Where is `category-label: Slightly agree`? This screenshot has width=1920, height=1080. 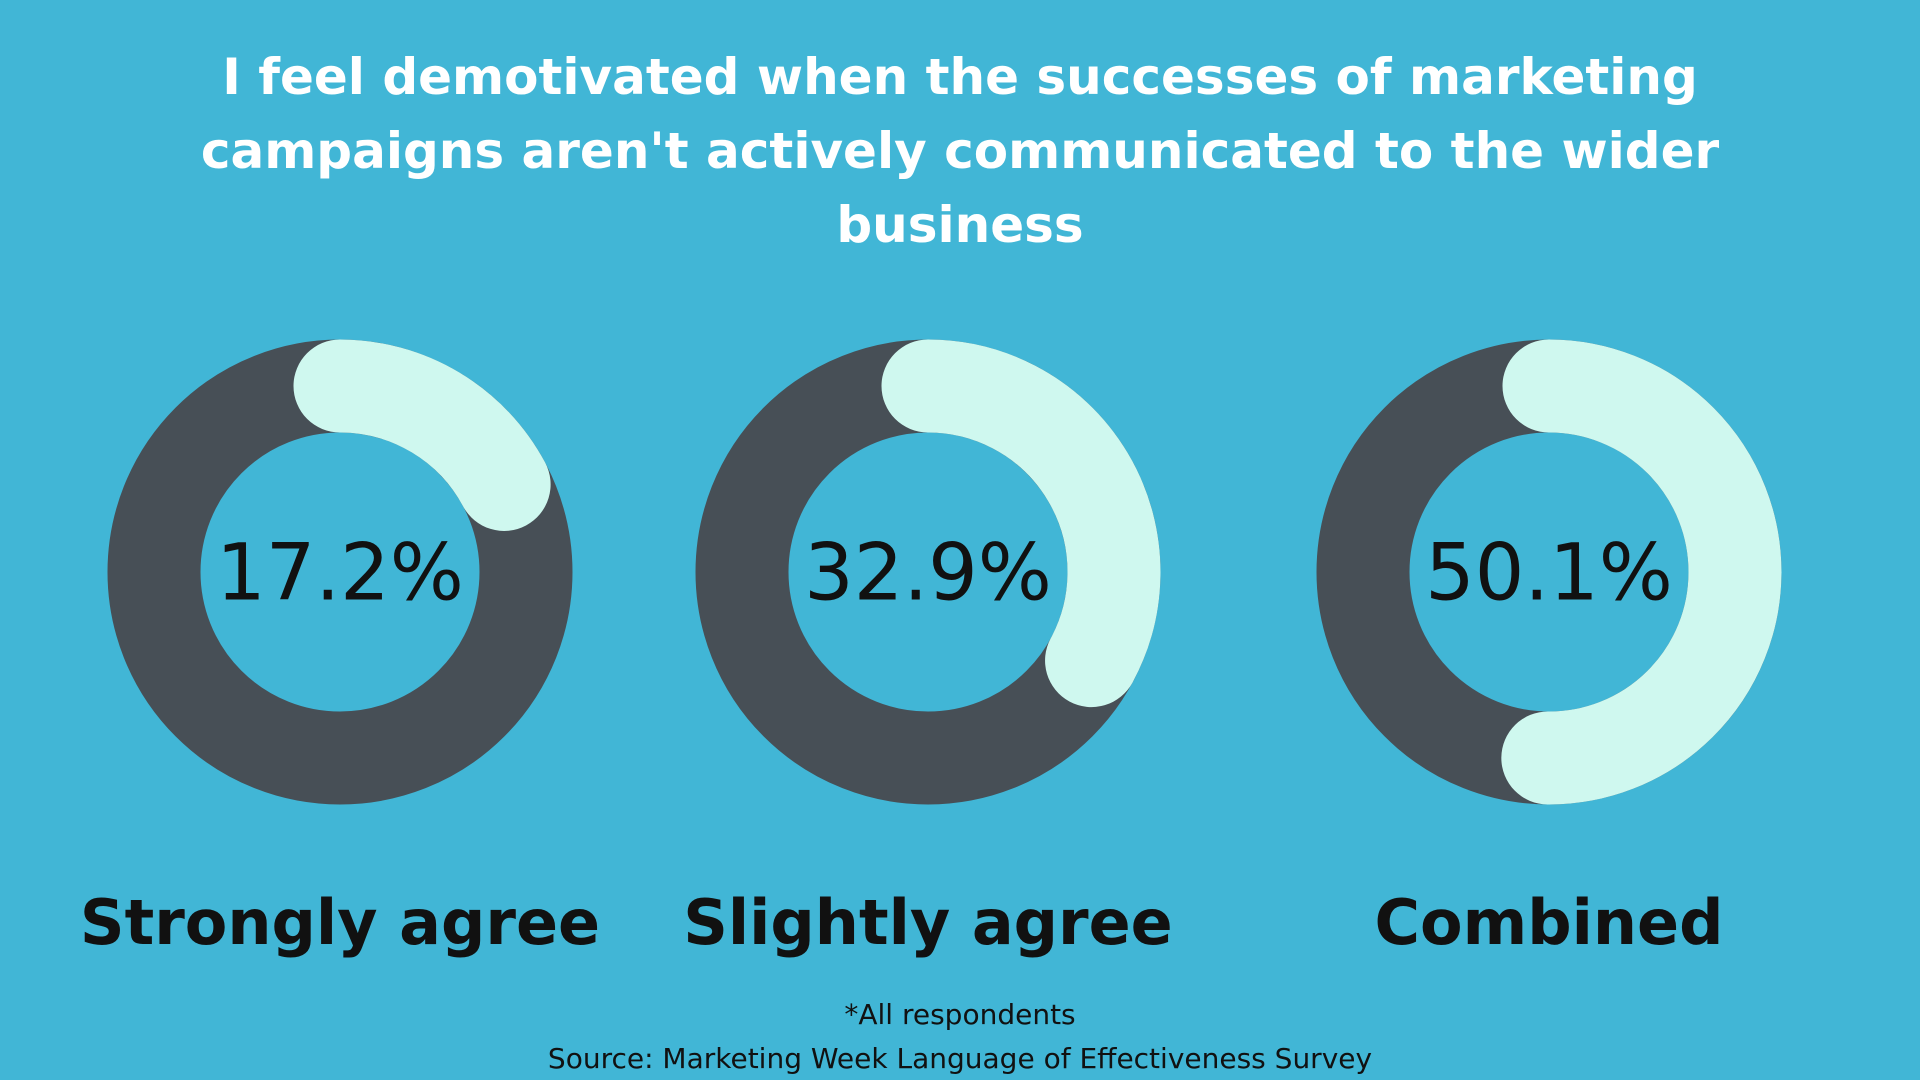 category-label: Slightly agree is located at coordinates (927, 922).